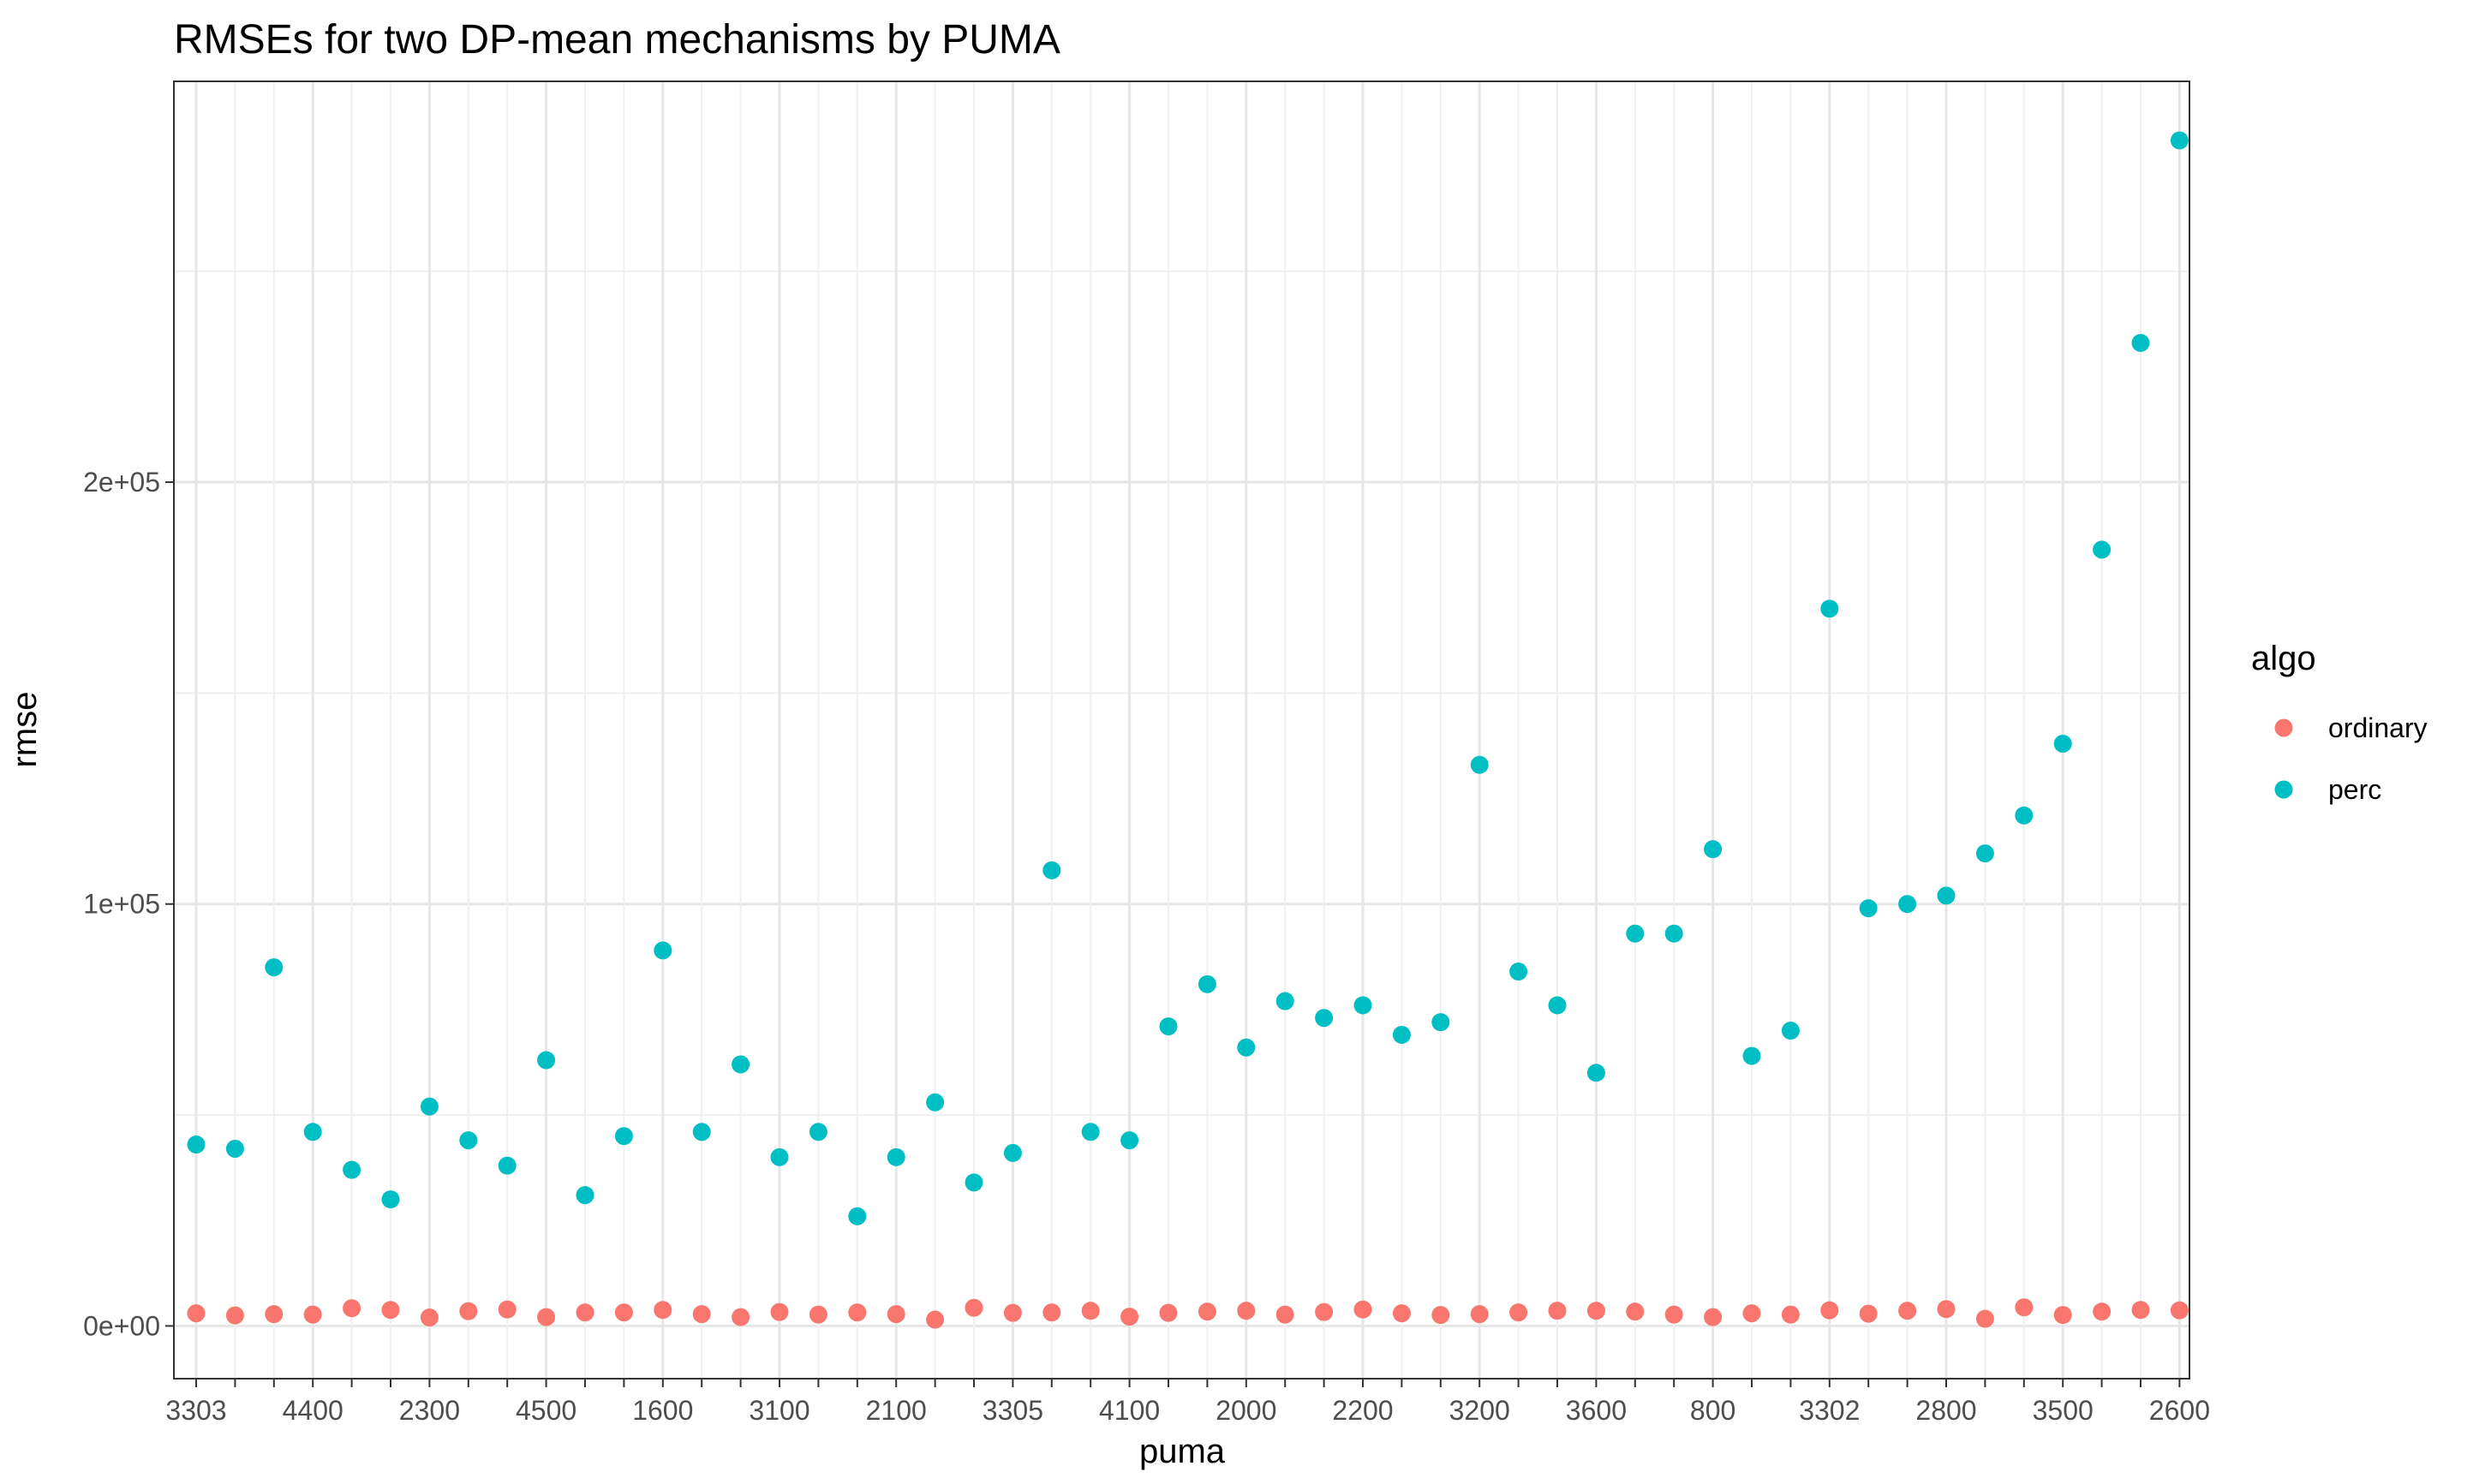  Describe the element at coordinates (1013, 1410) in the screenshot. I see `x-tick-label: 3305` at that location.